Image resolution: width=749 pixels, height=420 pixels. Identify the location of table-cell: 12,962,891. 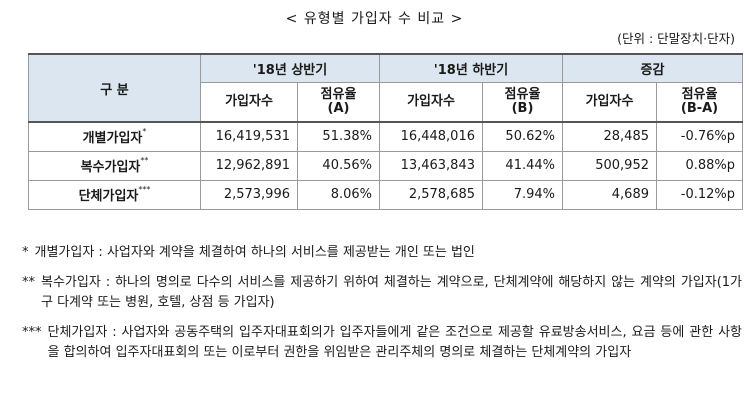
(249, 165).